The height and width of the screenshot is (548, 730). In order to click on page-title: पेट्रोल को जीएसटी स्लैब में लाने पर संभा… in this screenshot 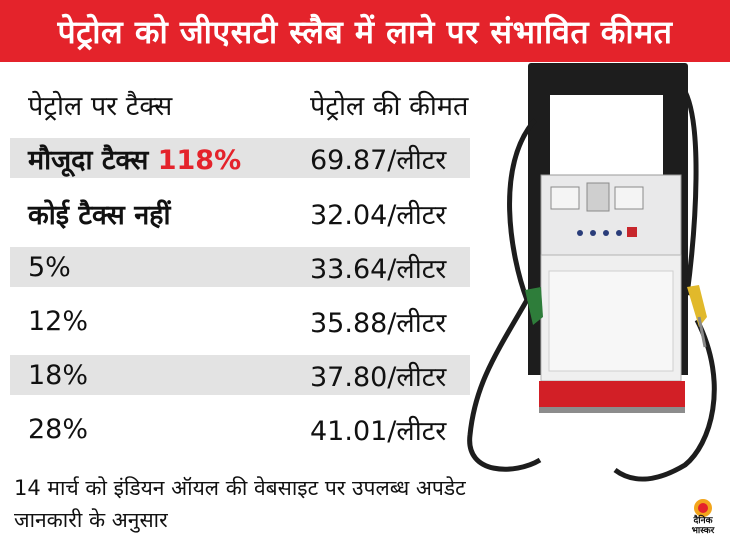, I will do `click(365, 31)`.